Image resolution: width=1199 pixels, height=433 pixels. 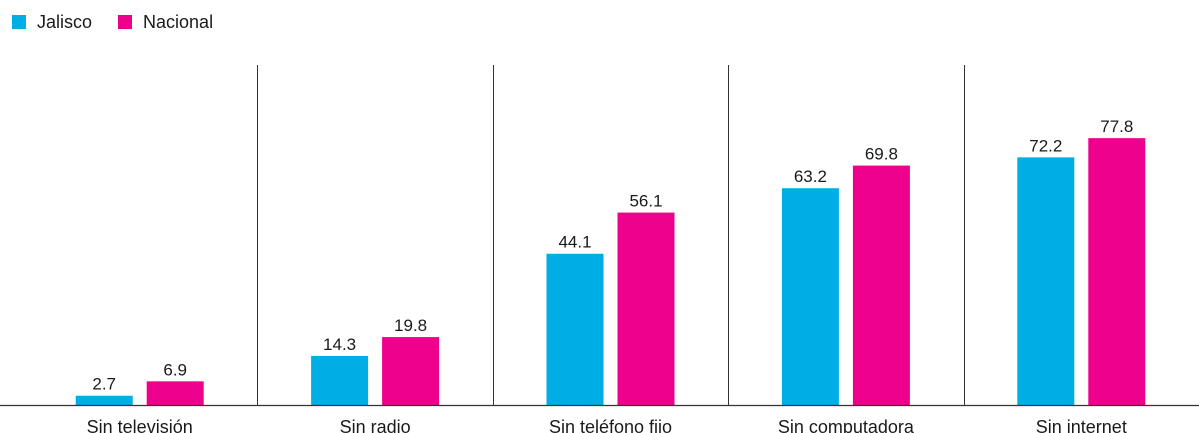 What do you see at coordinates (19, 22) in the screenshot?
I see `legend-swatch-jalisco` at bounding box center [19, 22].